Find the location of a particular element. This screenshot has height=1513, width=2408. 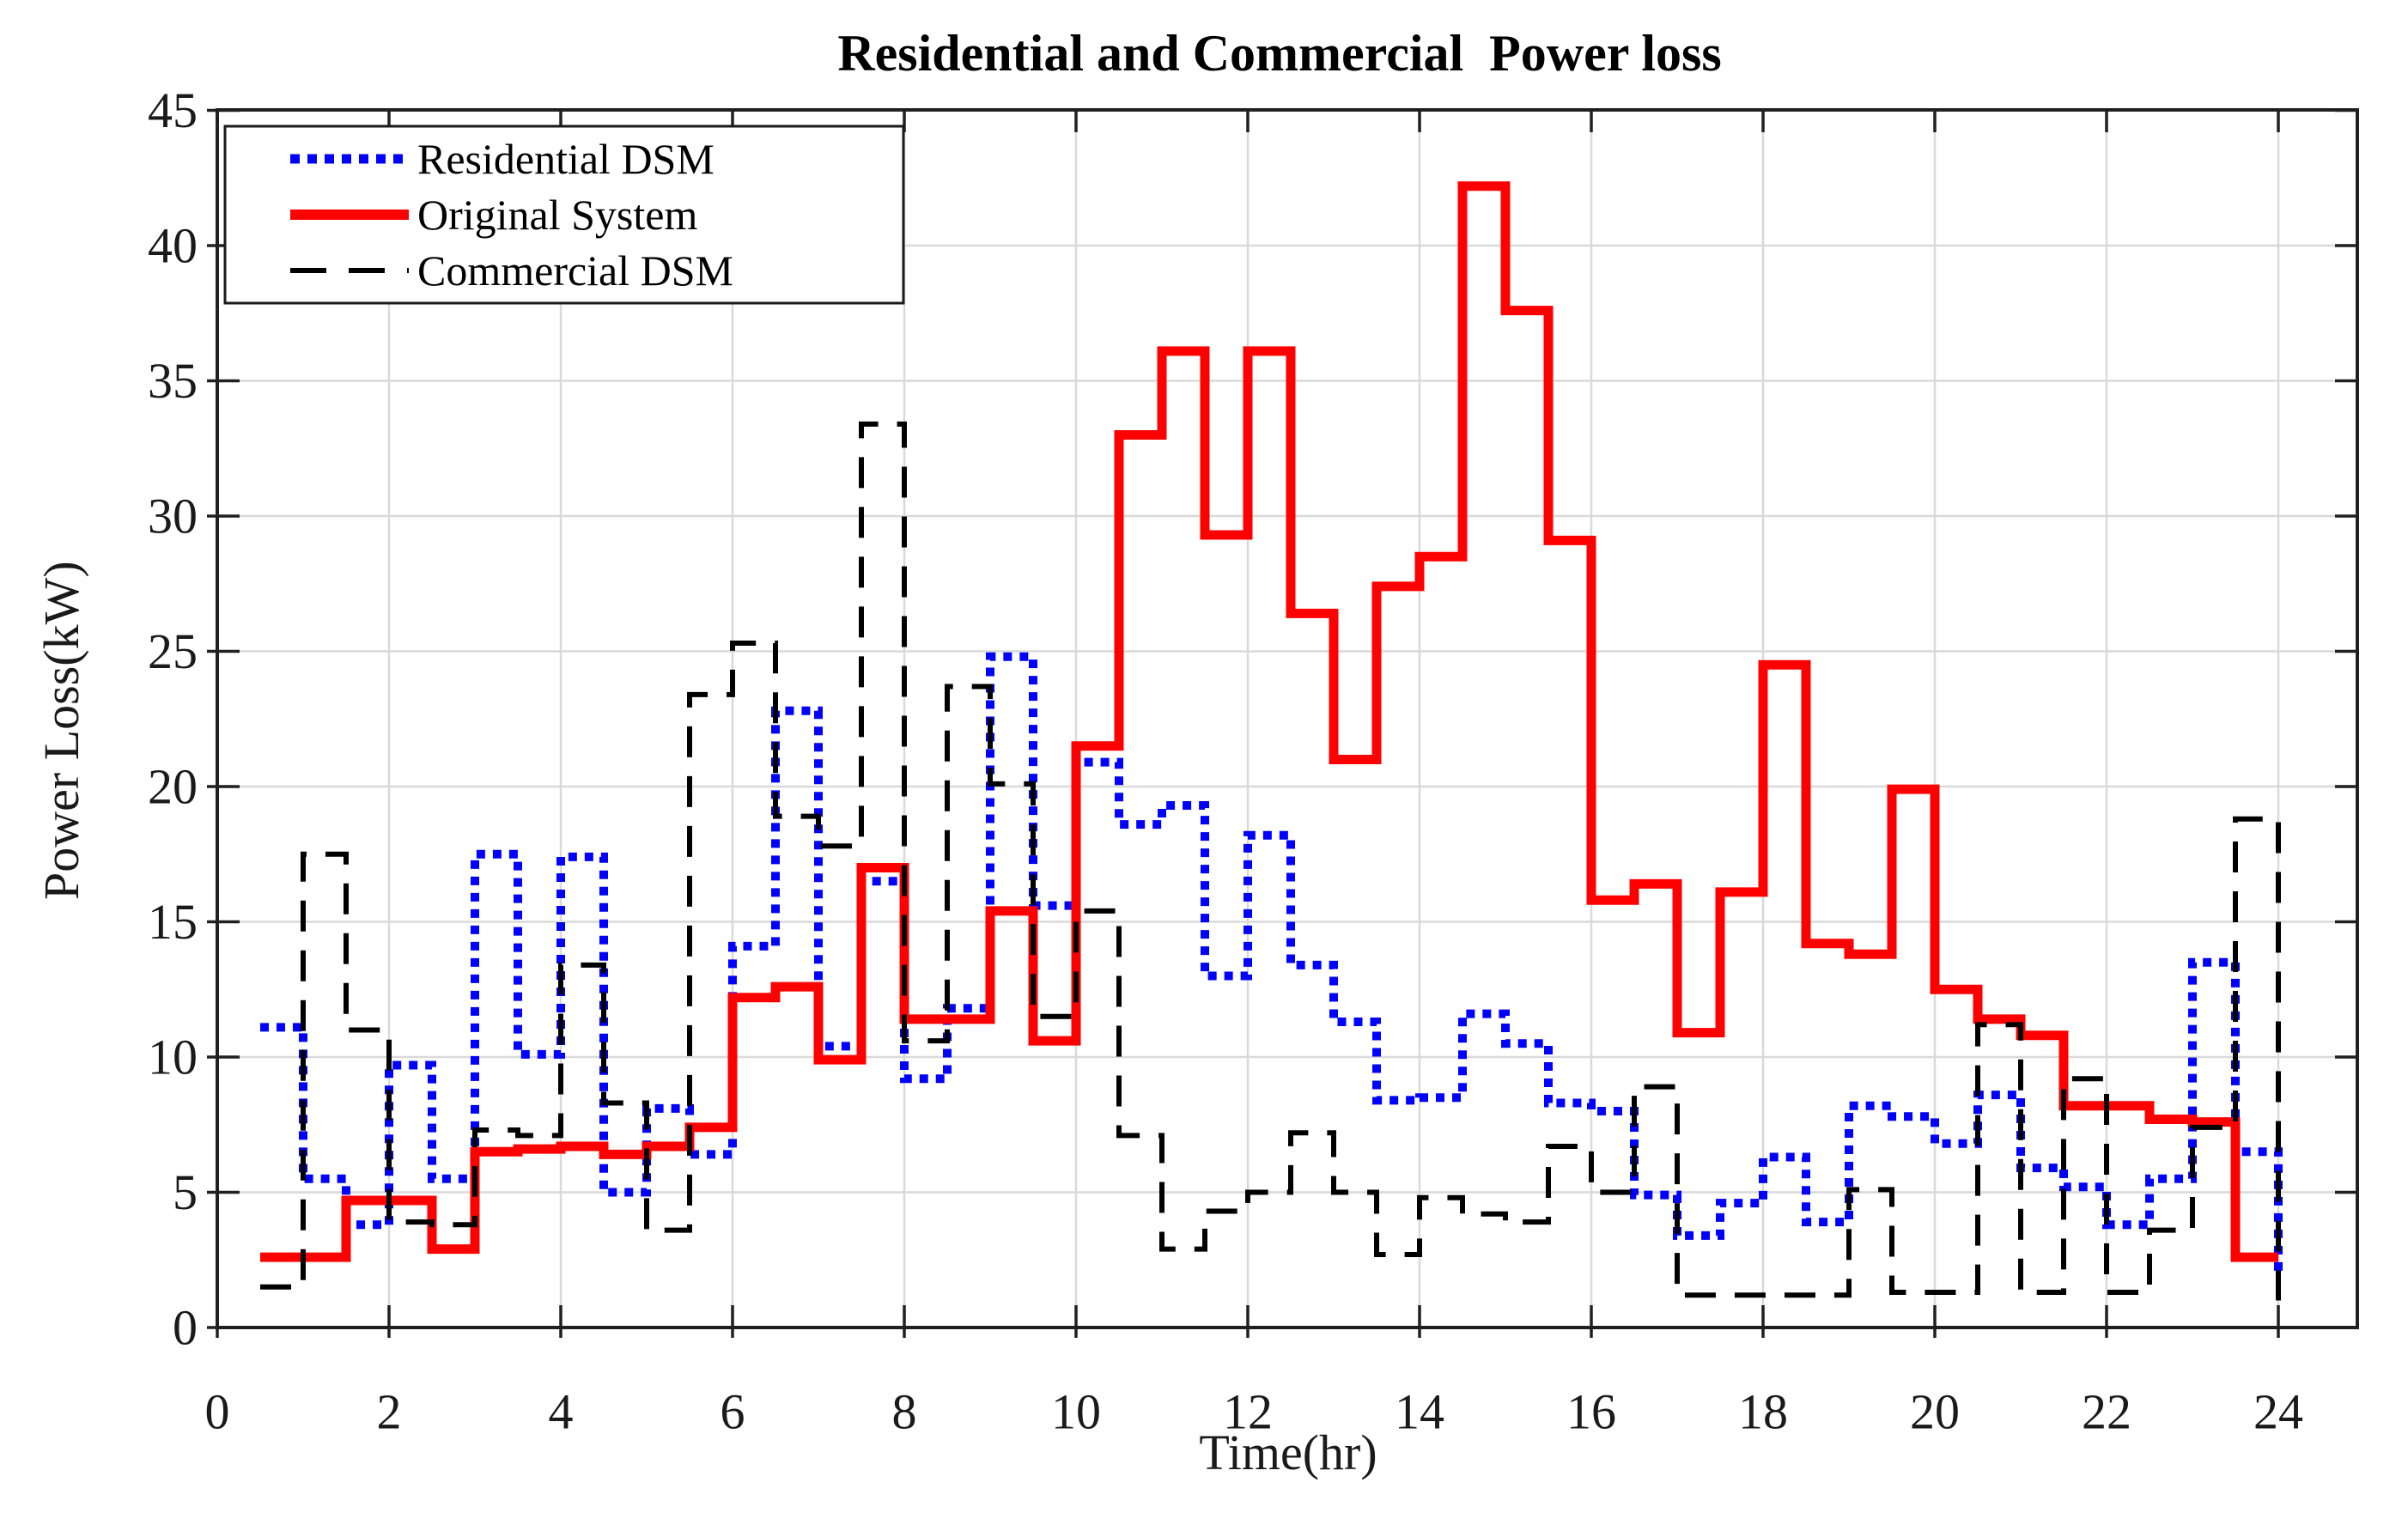

y-tick-label: 45 is located at coordinates (173, 110).